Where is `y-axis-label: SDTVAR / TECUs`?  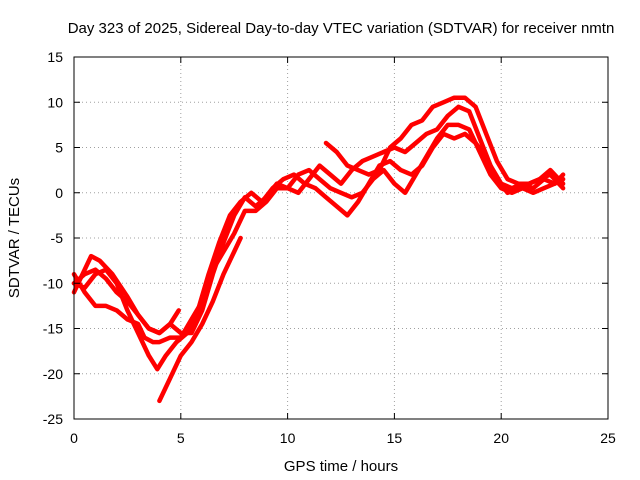 y-axis-label: SDTVAR / TECUs is located at coordinates (14, 238).